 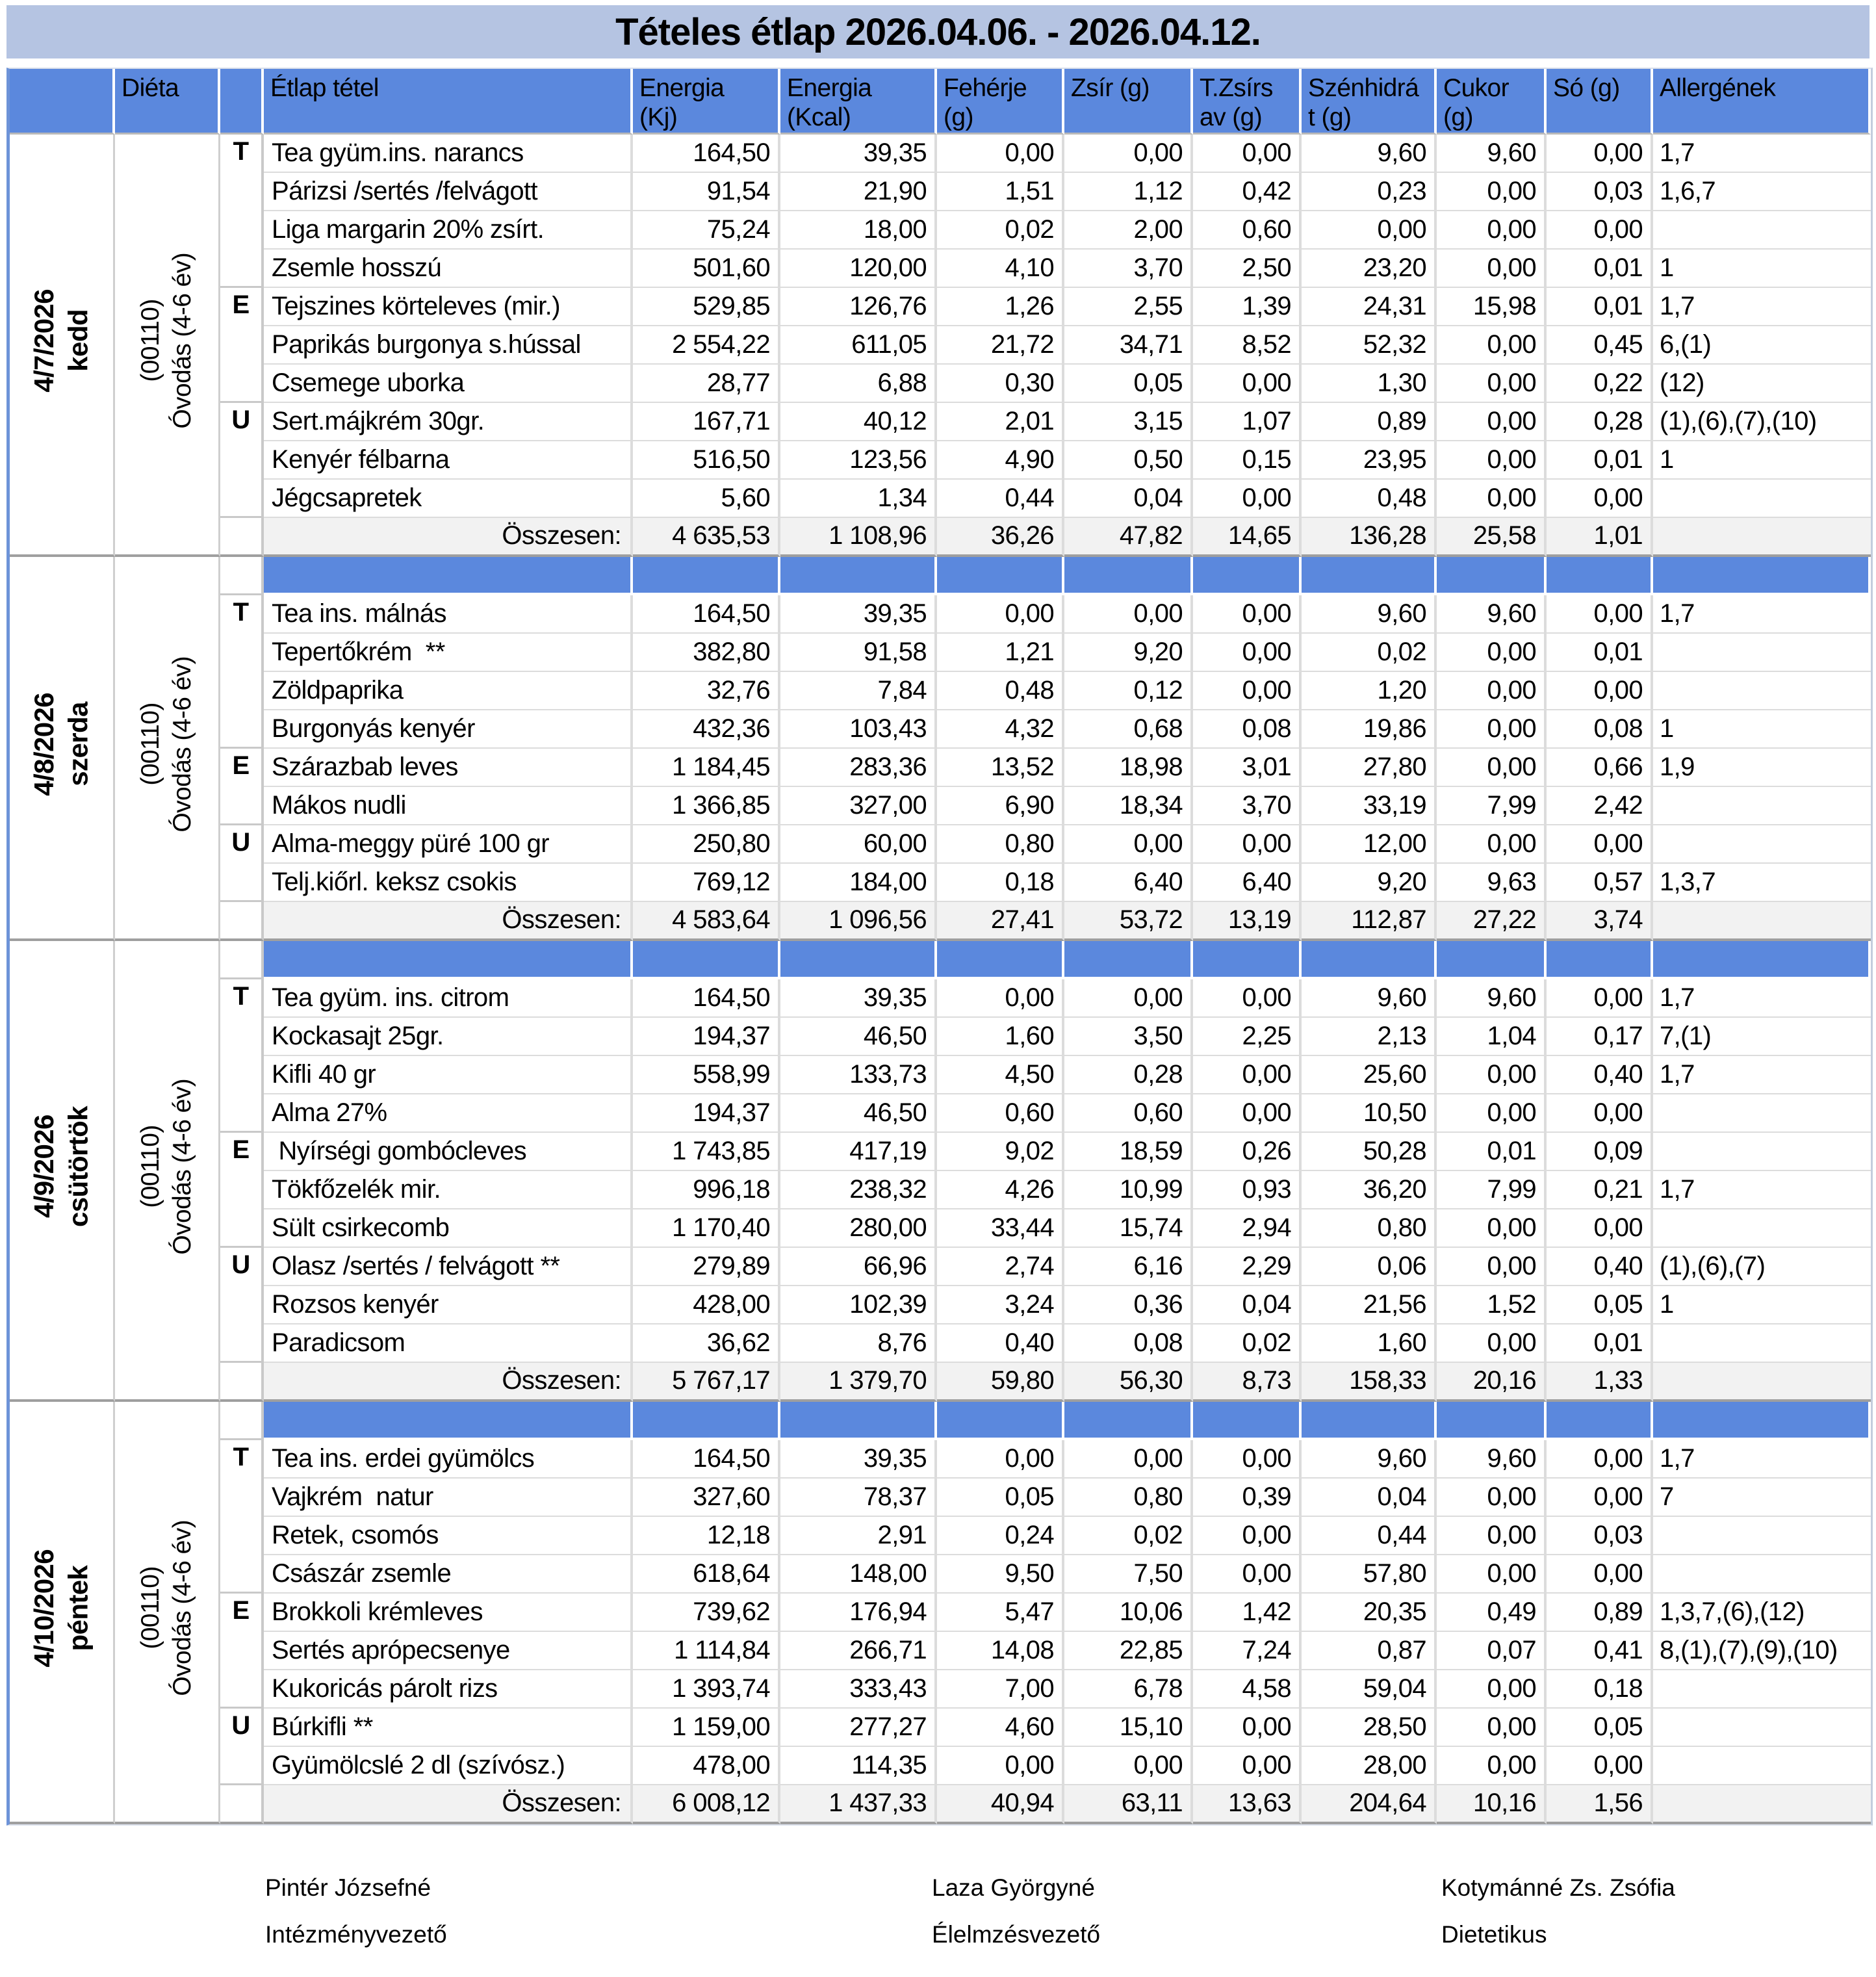 What do you see at coordinates (706, 1305) in the screenshot?
I see `nutrition-value: 428,00` at bounding box center [706, 1305].